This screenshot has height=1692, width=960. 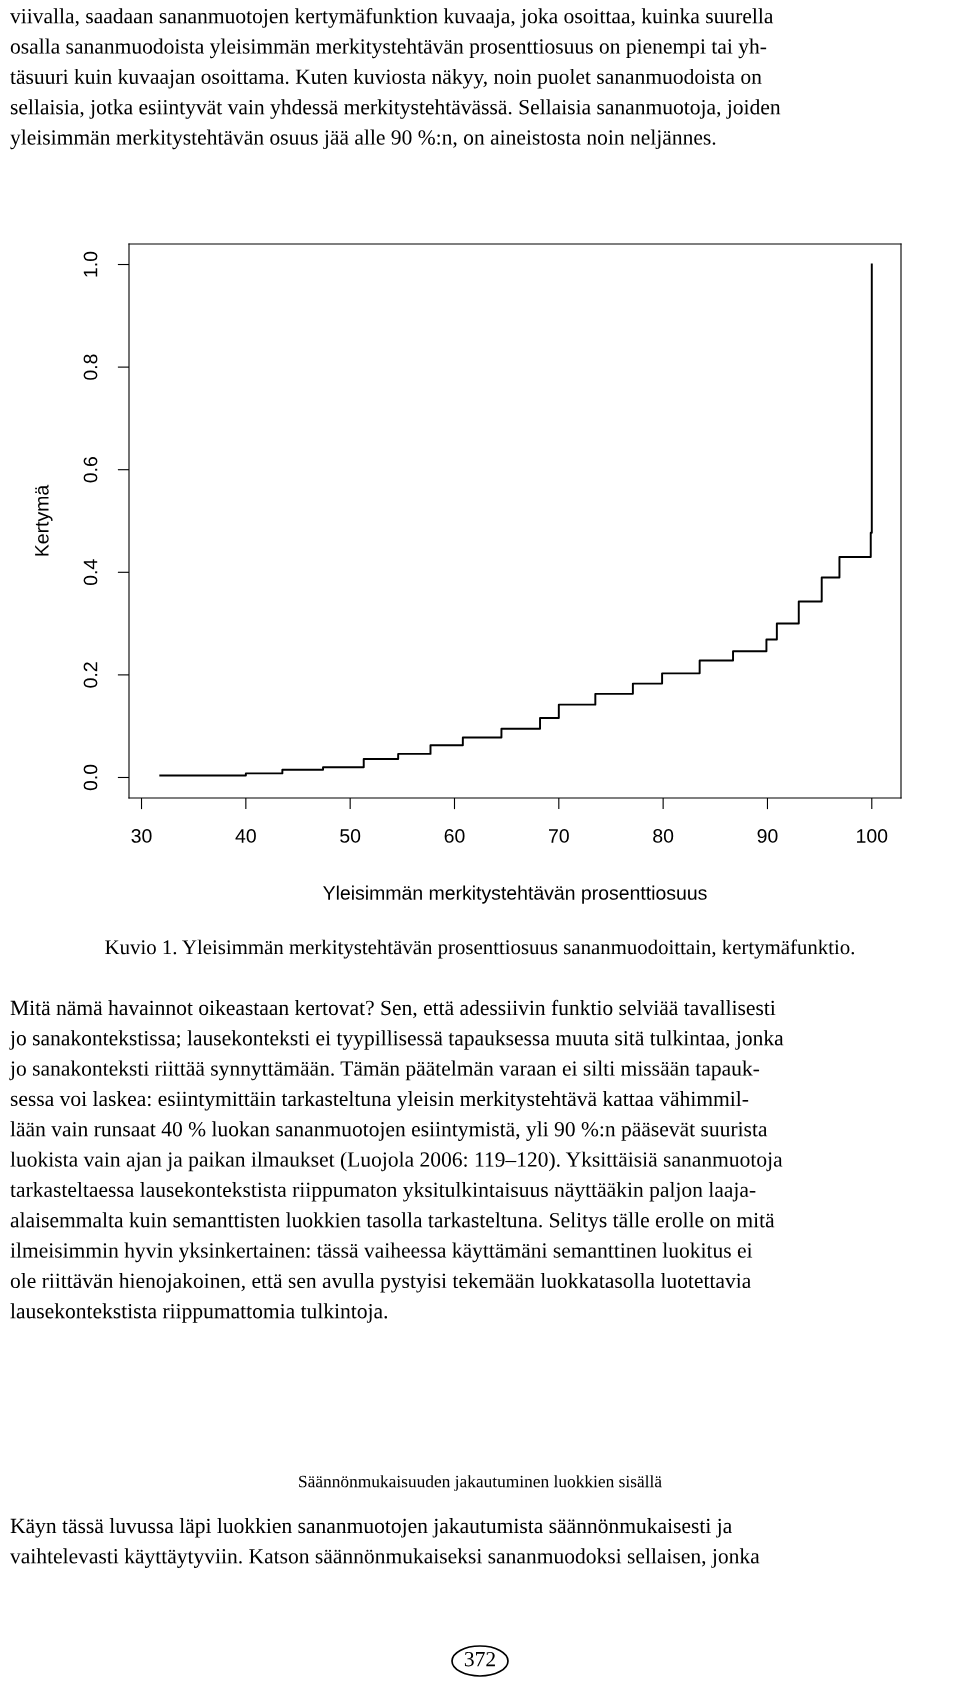 What do you see at coordinates (663, 836) in the screenshot?
I see `x-tick-label: 80` at bounding box center [663, 836].